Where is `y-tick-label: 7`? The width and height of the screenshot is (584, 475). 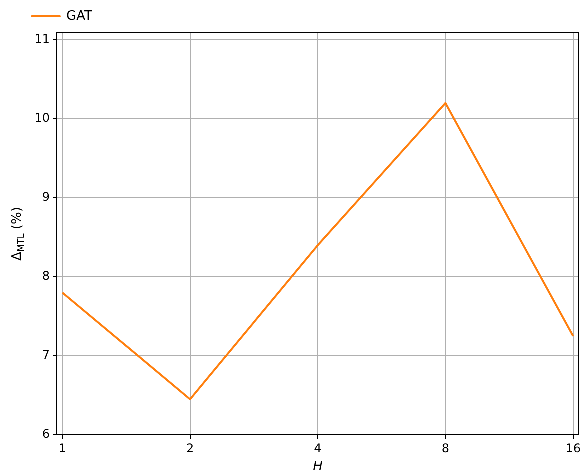
y-tick-label: 7 is located at coordinates (46, 355).